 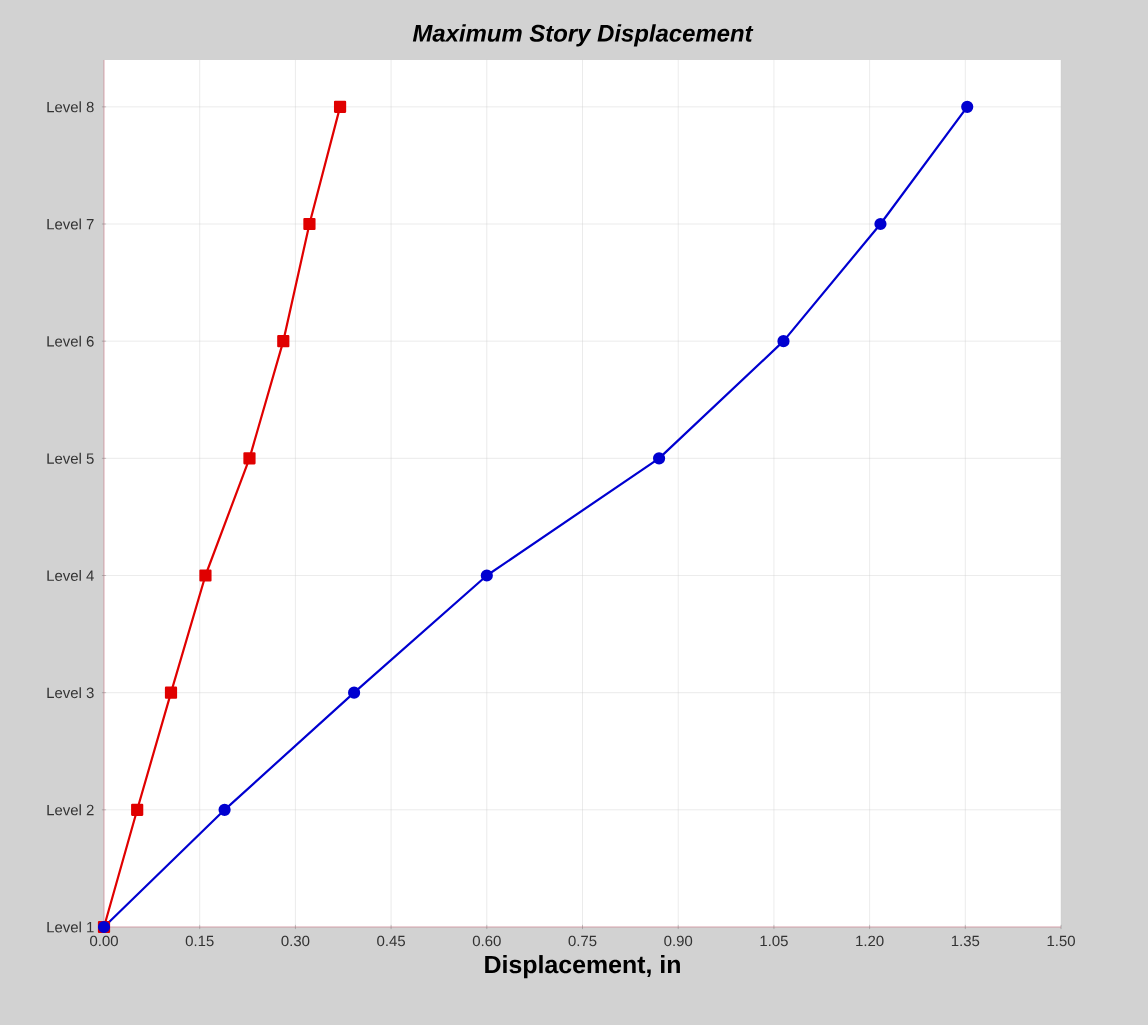 I want to click on x-tick-label: 0.45, so click(x=391, y=941).